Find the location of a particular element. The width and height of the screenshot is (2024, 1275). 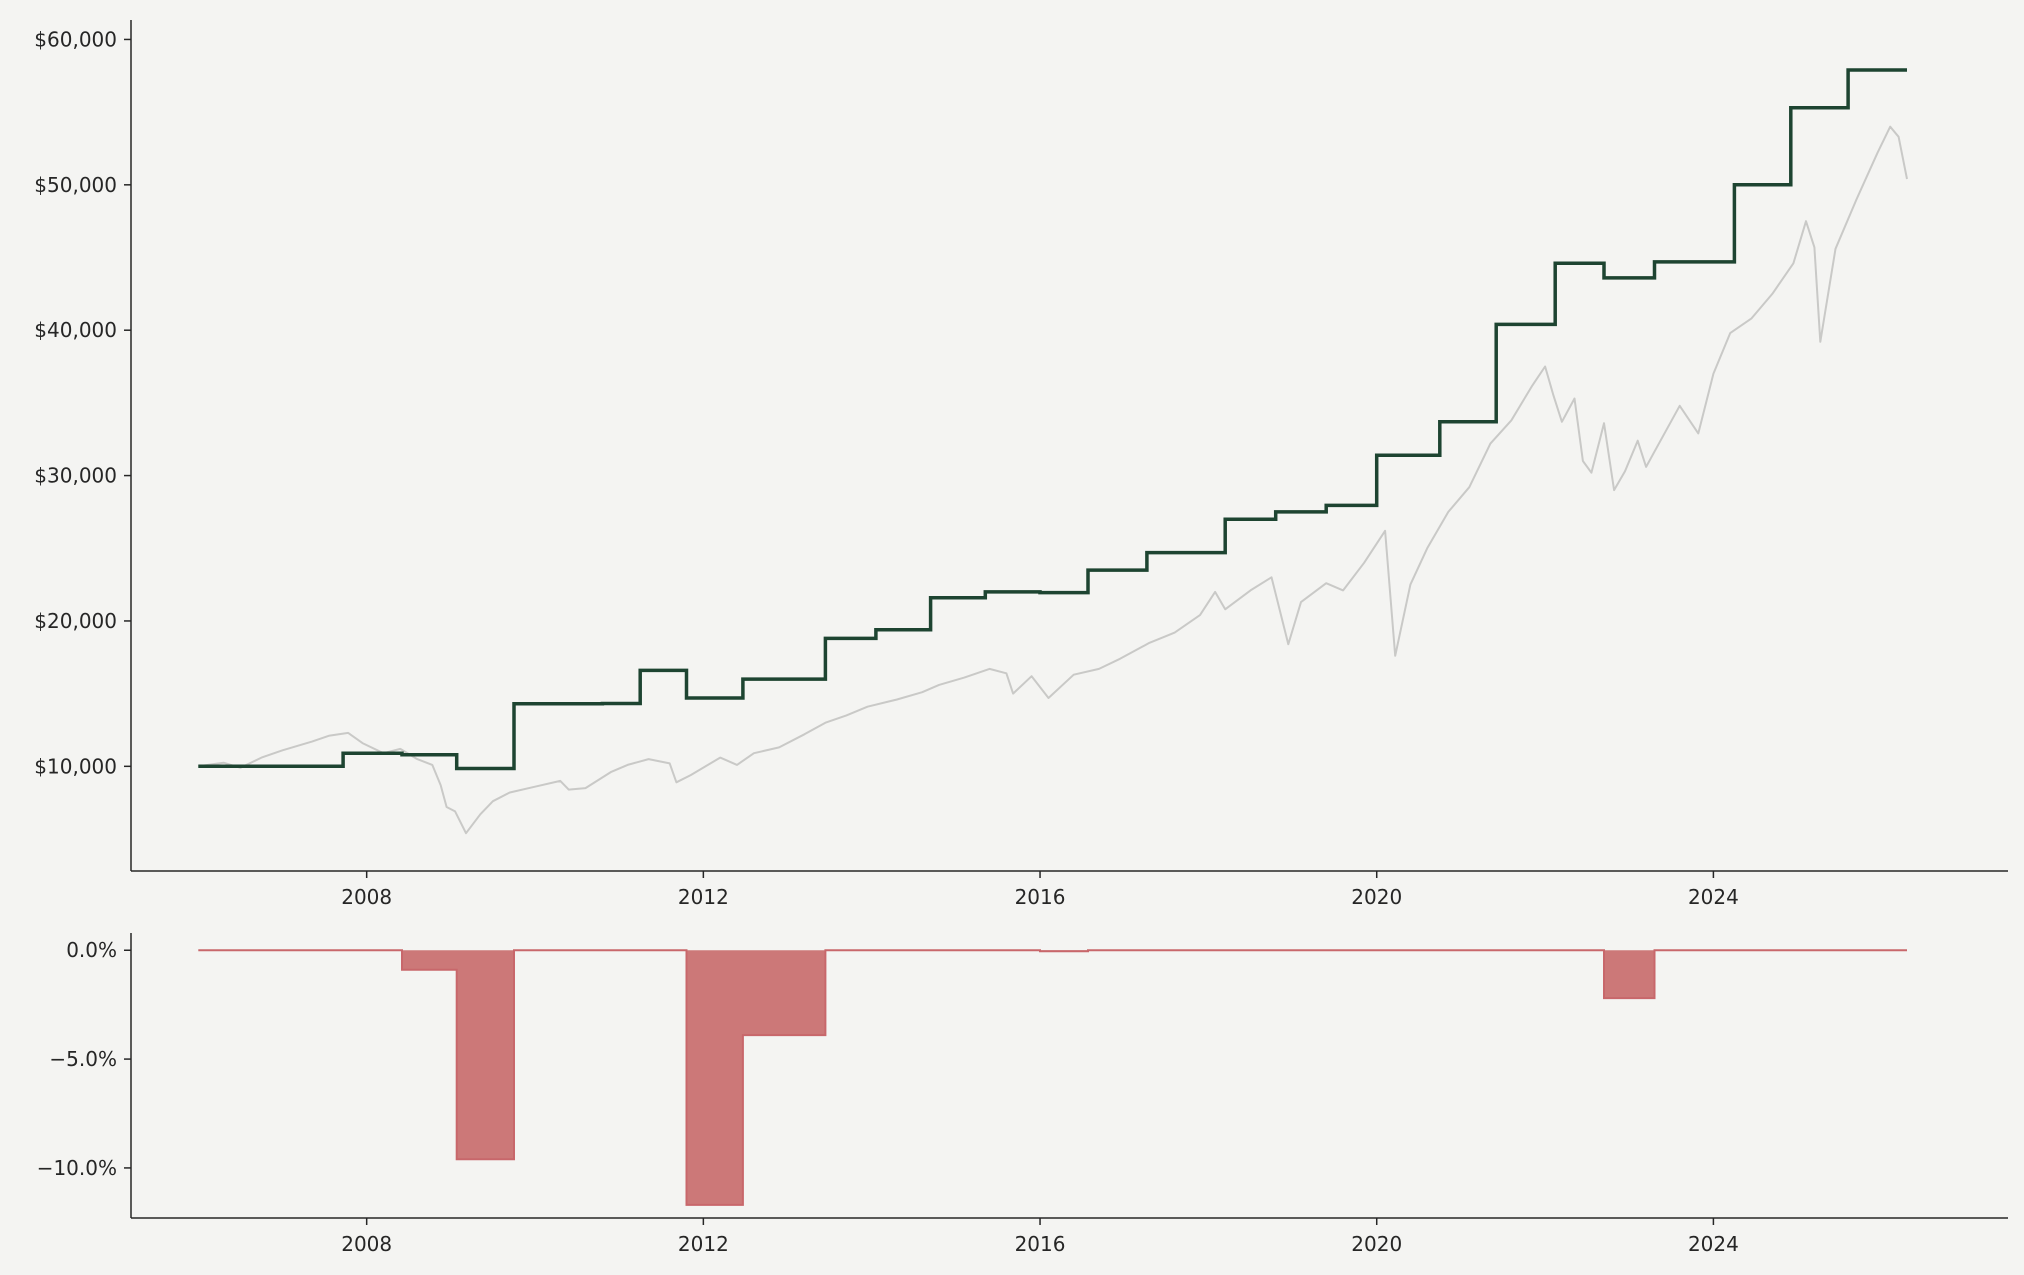

y-tick-label: $40,000 is located at coordinates (75, 330).